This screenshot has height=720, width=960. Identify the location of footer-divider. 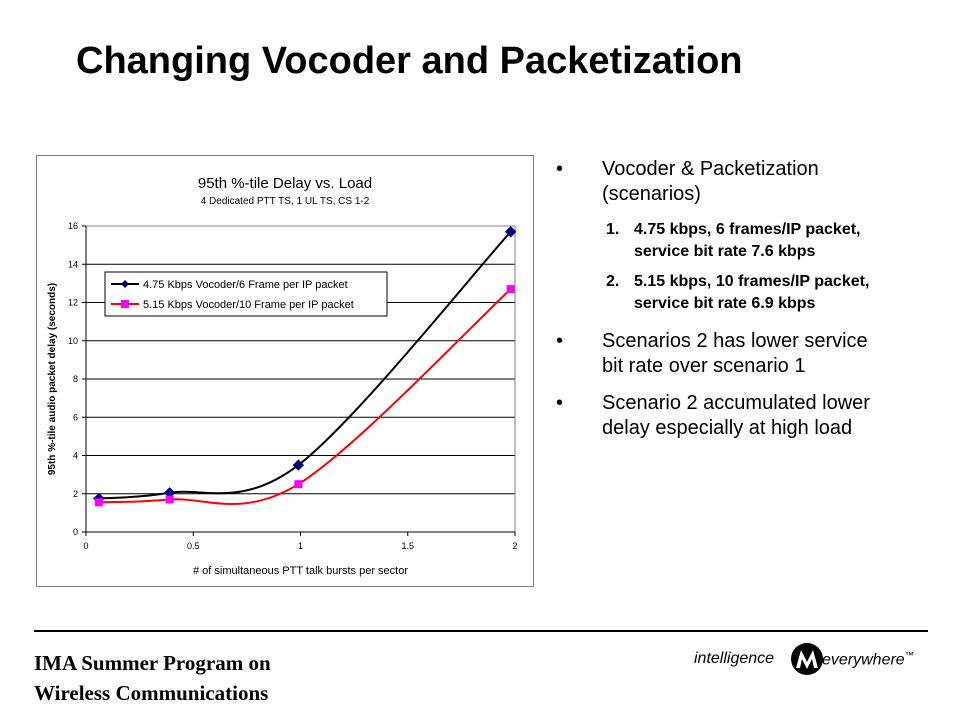
(481, 631).